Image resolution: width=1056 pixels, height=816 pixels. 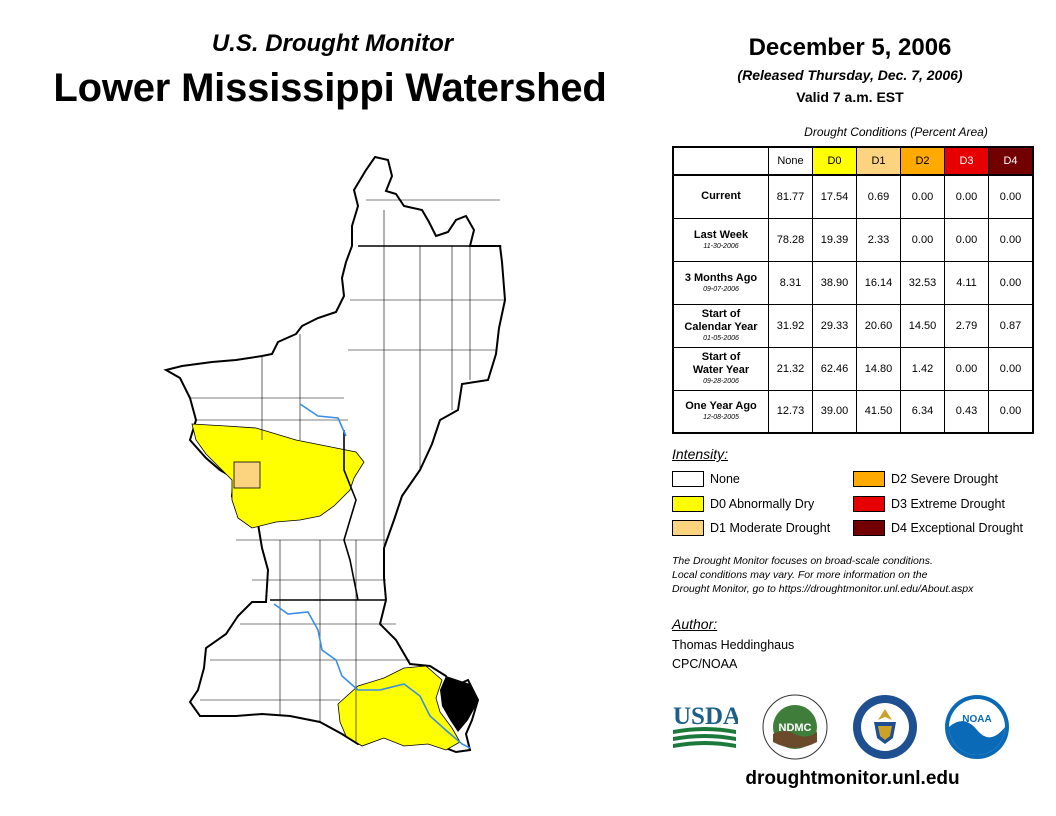 I want to click on svg-text: NOAA, so click(x=976, y=719).